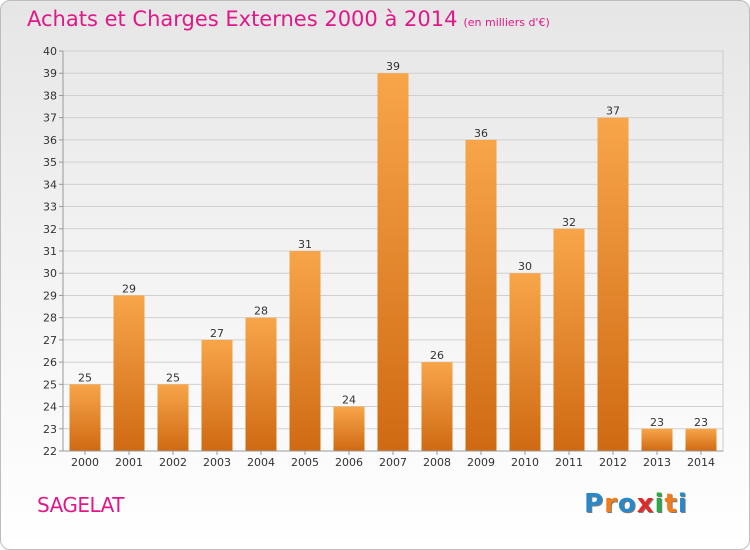 The height and width of the screenshot is (550, 750). I want to click on x-tick-label: 2004, so click(261, 462).